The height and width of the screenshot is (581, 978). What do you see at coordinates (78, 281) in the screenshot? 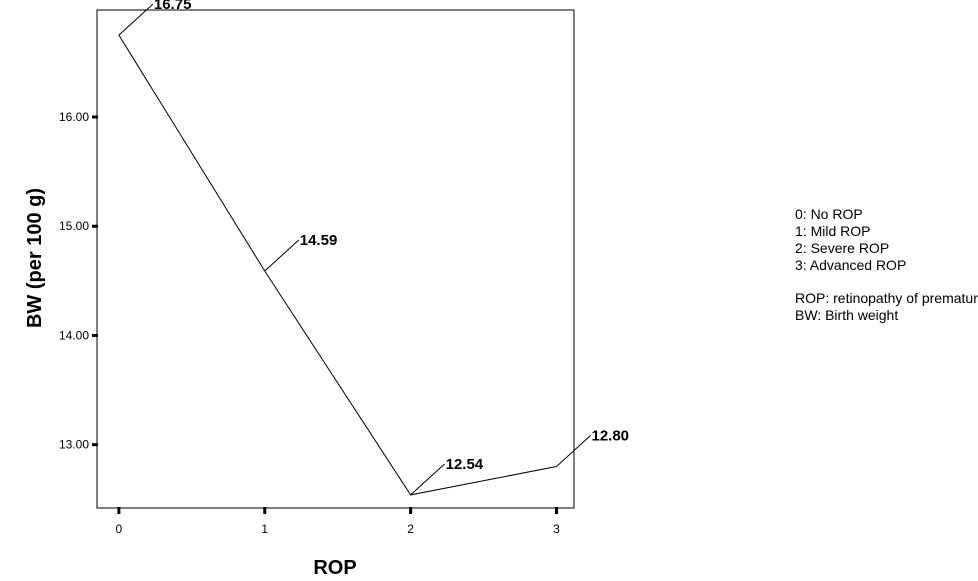
I see `y-axis: 13.00 14.00 15.00 16.00` at bounding box center [78, 281].